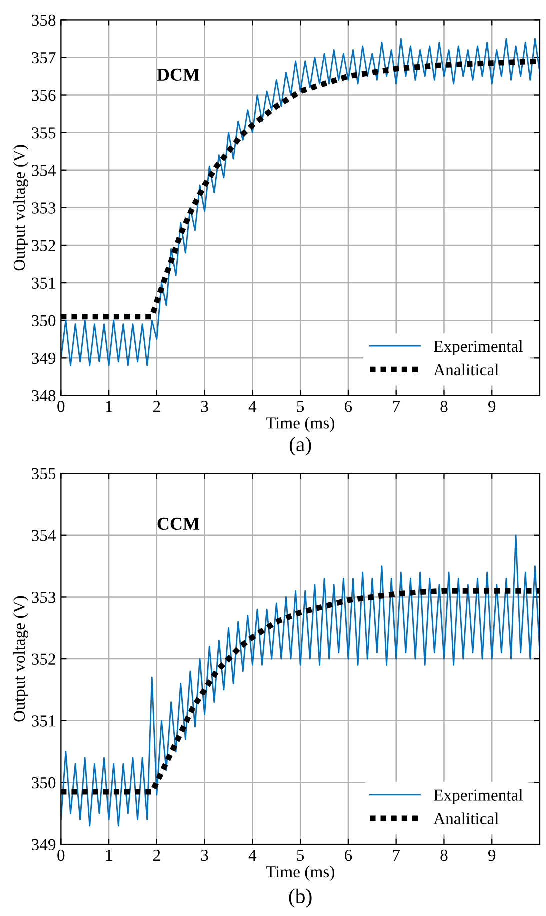 Image resolution: width=546 pixels, height=916 pixels. What do you see at coordinates (44, 58) in the screenshot?
I see `y-tick-label: 357` at bounding box center [44, 58].